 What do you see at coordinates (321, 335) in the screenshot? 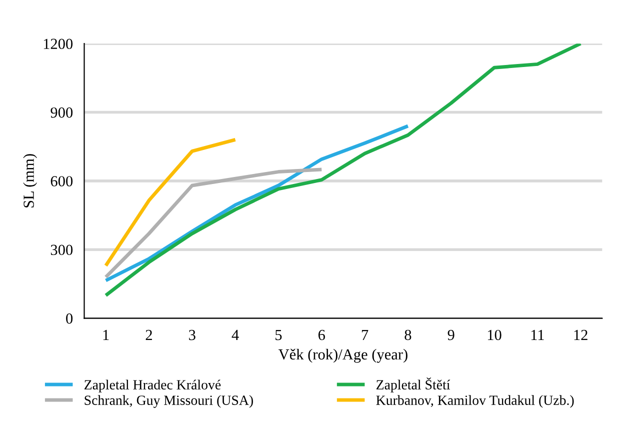
I see `x-tick-label: 6` at bounding box center [321, 335].